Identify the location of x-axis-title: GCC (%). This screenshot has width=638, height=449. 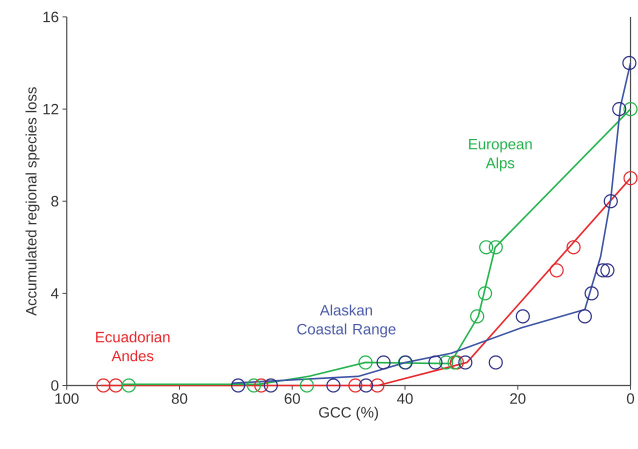
(348, 413).